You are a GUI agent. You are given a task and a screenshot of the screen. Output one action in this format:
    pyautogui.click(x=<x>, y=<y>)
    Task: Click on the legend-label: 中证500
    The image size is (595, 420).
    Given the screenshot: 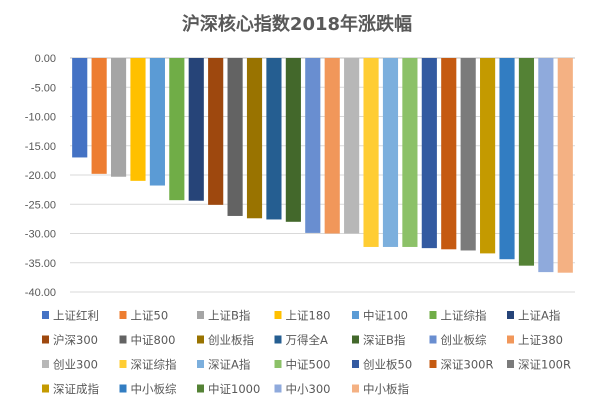 What is the action you would take?
    pyautogui.click(x=308, y=365)
    